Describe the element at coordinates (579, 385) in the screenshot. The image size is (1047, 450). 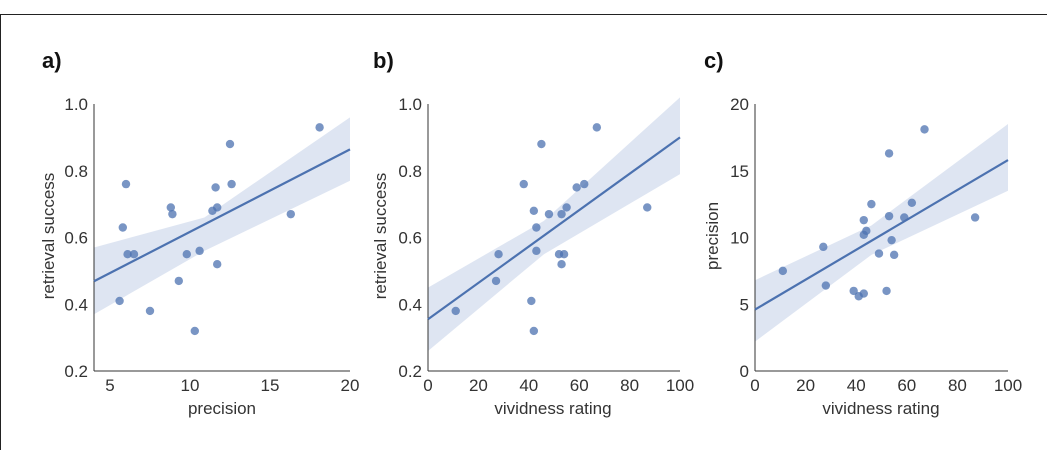
I see `panel-b-x-tick-label: 60` at that location.